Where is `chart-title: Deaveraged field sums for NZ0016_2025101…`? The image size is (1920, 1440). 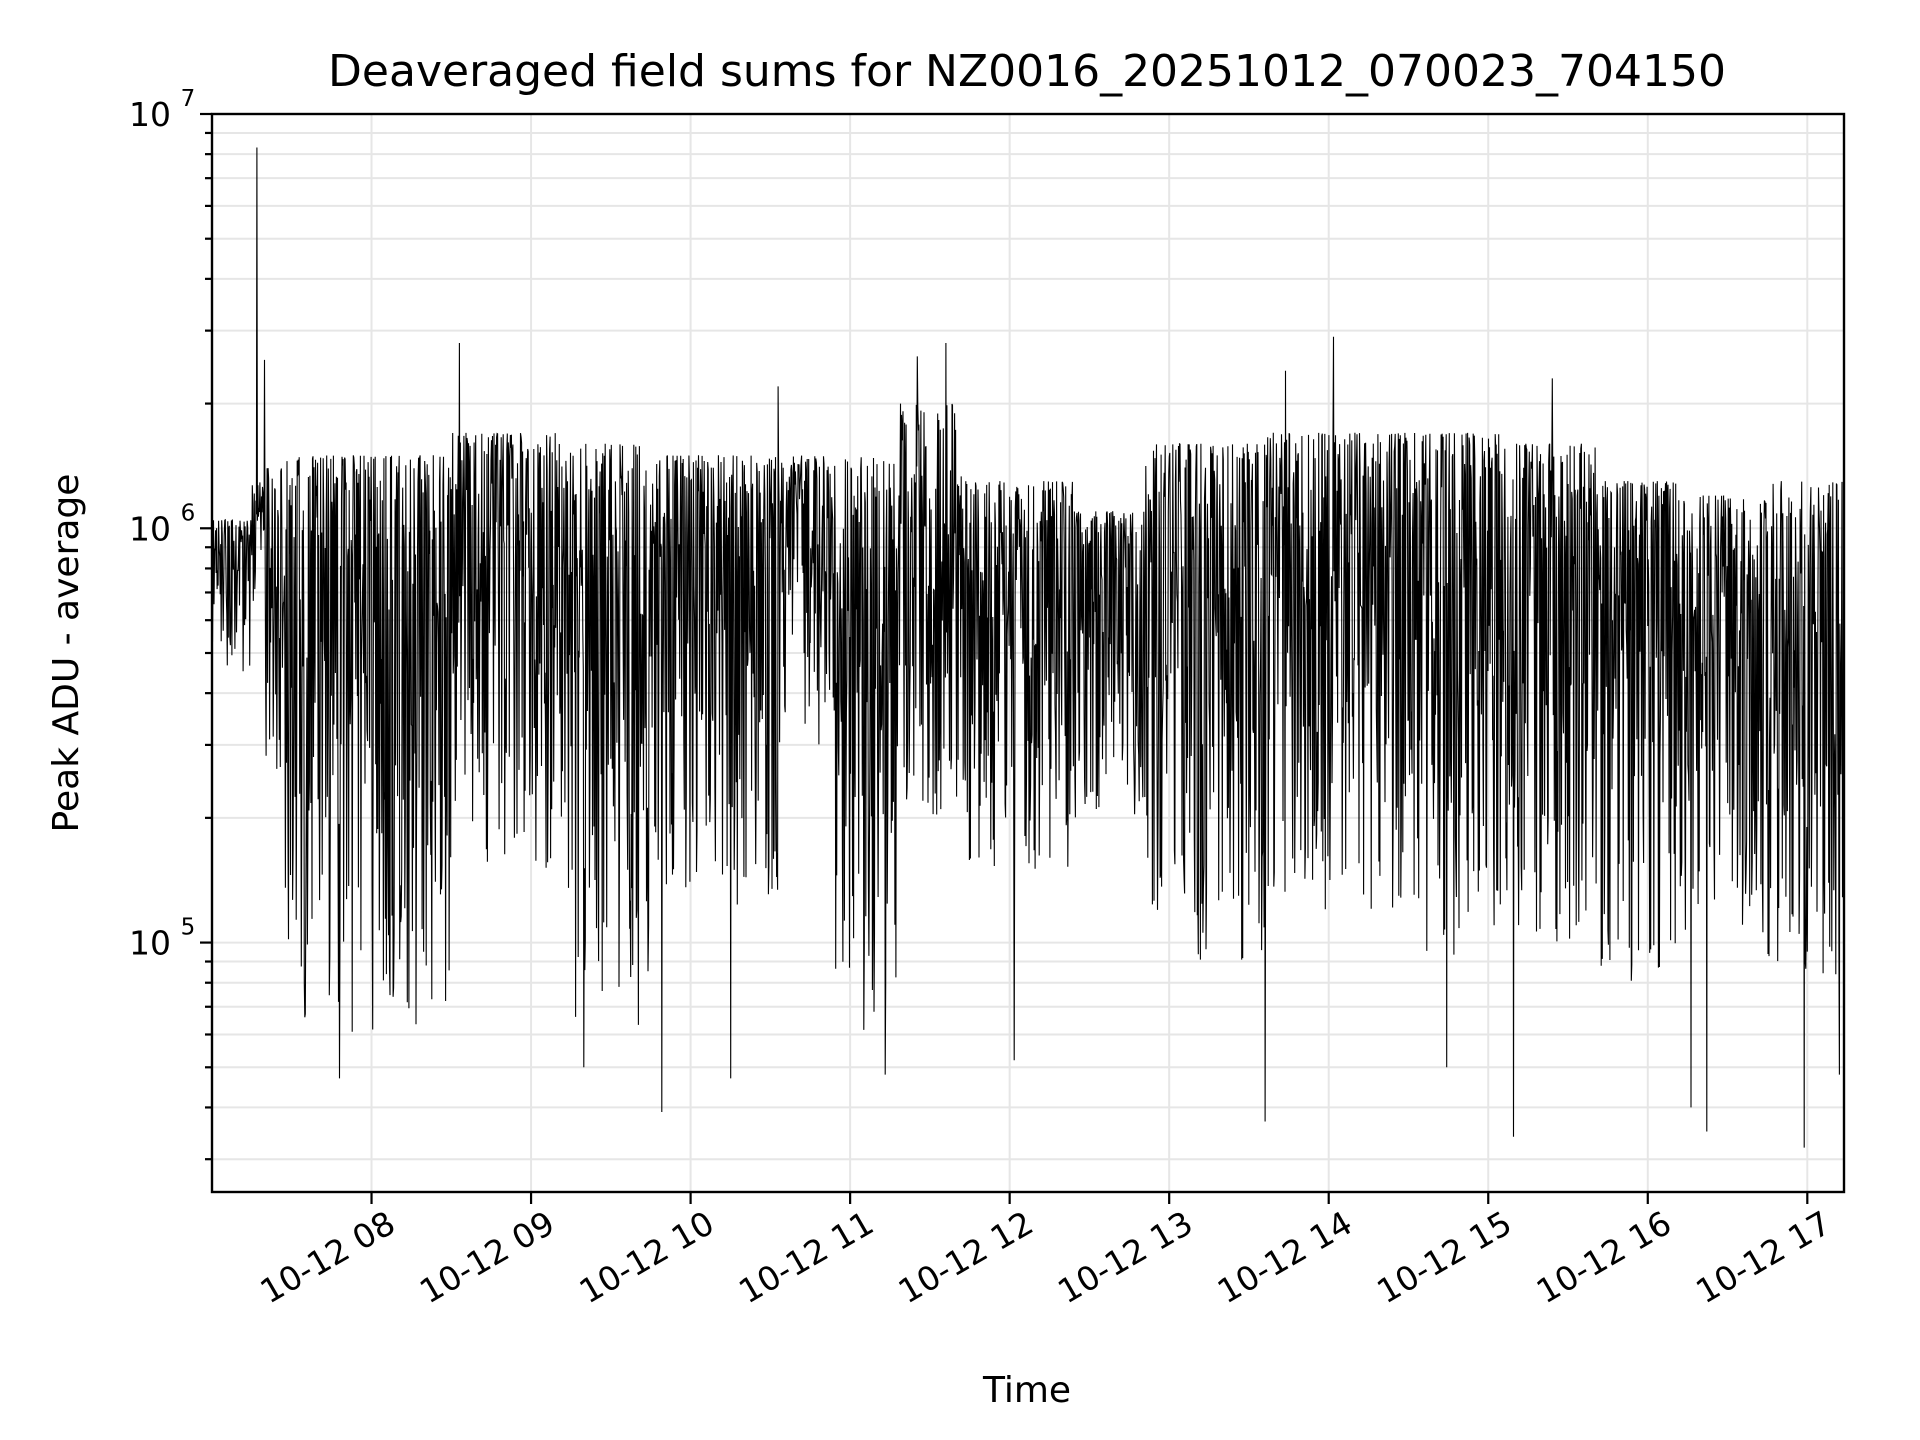 chart-title: Deaveraged field sums for NZ0016_2025101… is located at coordinates (1027, 71).